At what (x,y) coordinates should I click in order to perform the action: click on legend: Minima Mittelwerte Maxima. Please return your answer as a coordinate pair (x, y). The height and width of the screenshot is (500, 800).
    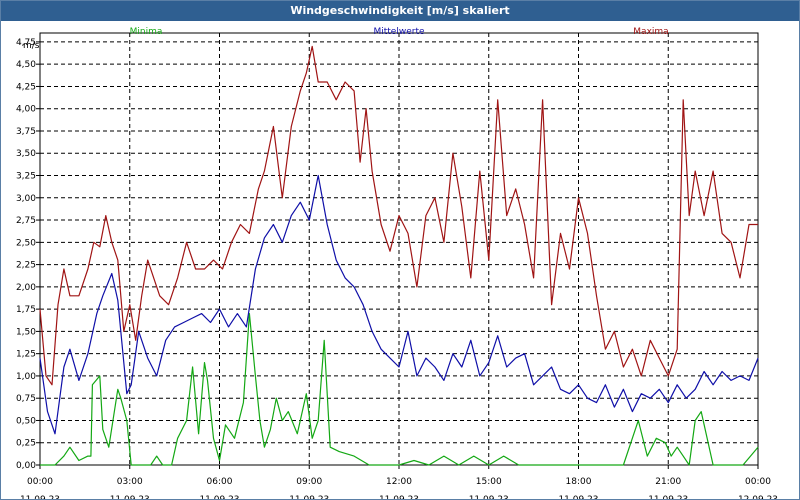
    Looking at the image, I should click on (399, 32).